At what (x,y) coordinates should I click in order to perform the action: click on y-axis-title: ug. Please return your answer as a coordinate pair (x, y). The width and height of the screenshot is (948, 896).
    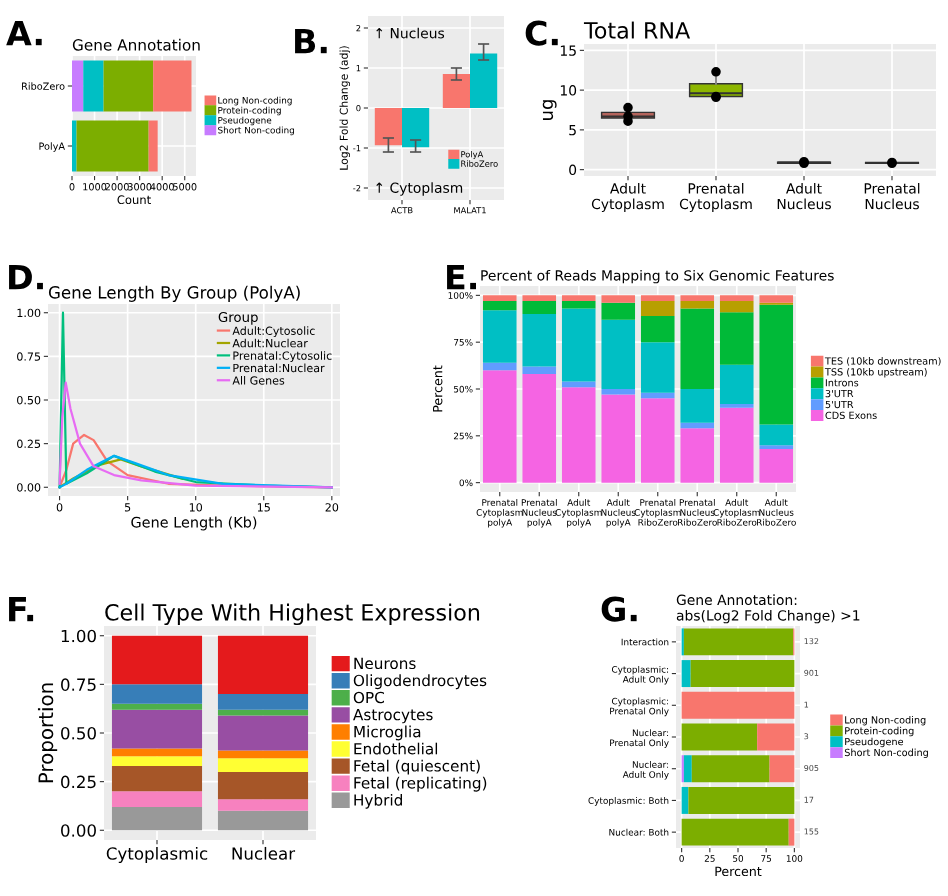
    Looking at the image, I should click on (549, 110).